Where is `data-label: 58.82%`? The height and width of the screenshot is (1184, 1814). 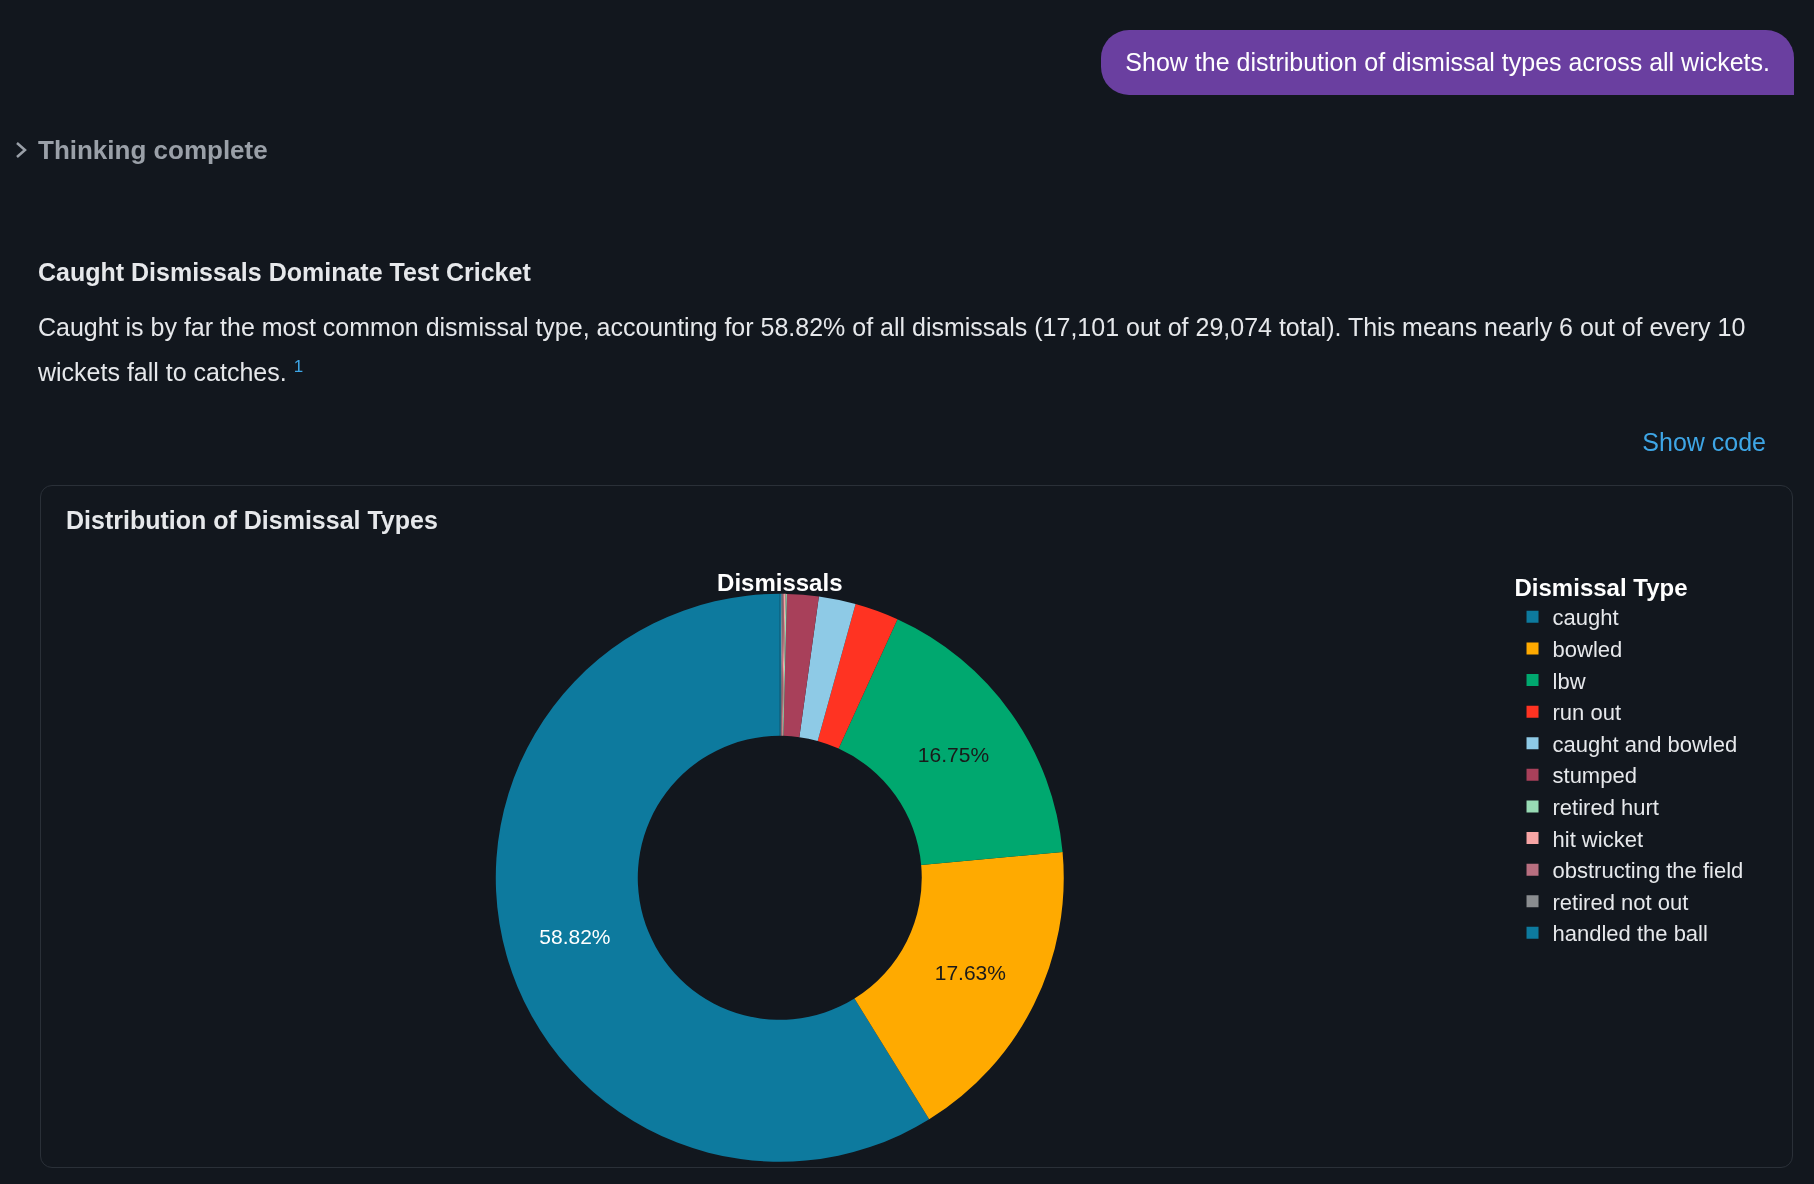 data-label: 58.82% is located at coordinates (575, 936).